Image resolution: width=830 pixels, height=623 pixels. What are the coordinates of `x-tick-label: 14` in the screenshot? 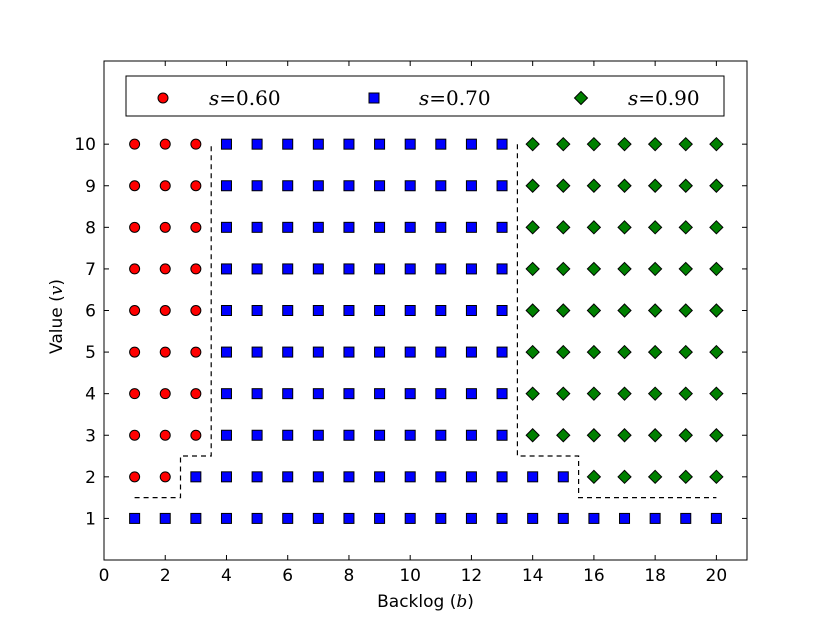 It's located at (533, 576).